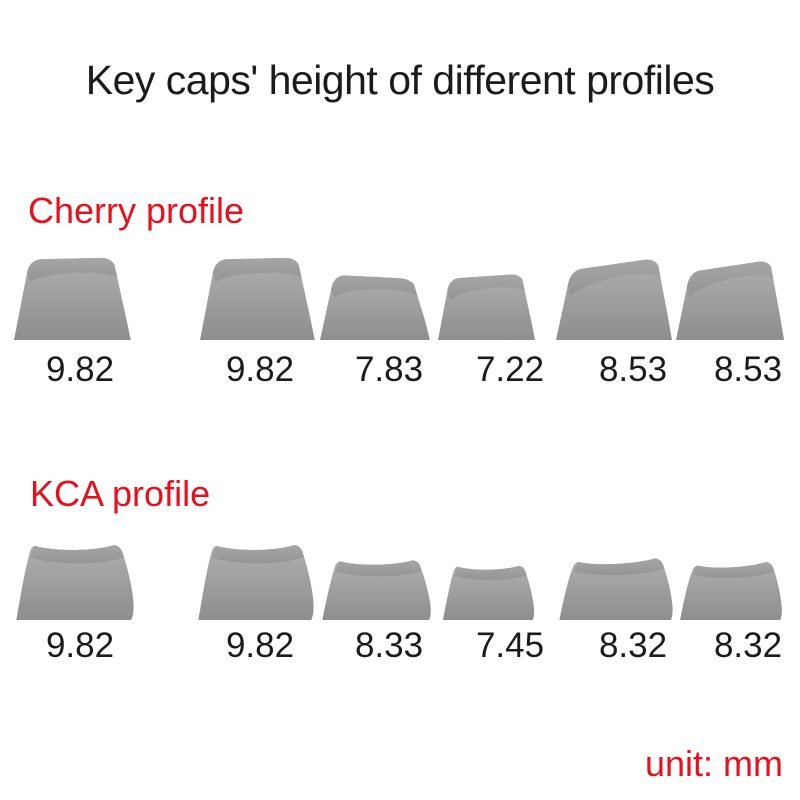  What do you see at coordinates (389, 645) in the screenshot?
I see `keycap-height-value: 8.33` at bounding box center [389, 645].